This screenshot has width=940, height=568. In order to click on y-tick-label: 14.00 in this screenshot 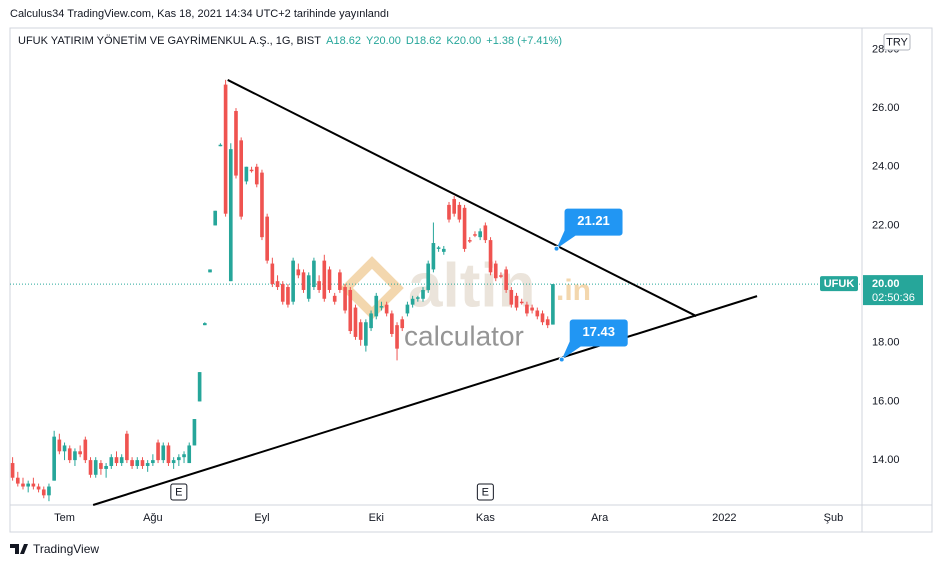, I will do `click(886, 460)`.